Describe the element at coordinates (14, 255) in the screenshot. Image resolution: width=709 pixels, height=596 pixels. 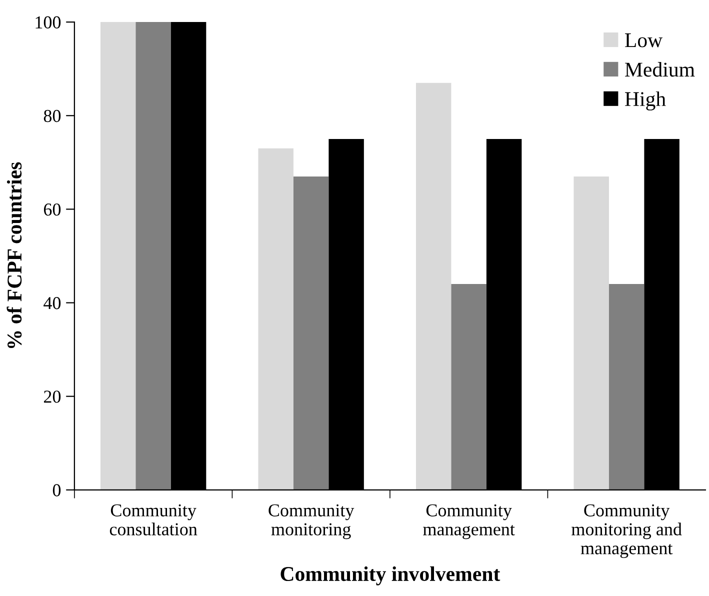
I see `y-axis-title: % of FCPF countries` at that location.